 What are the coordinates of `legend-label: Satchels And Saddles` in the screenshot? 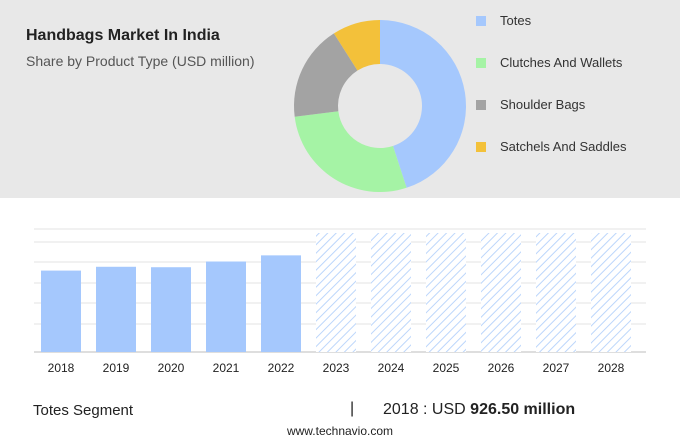 It's located at (563, 146).